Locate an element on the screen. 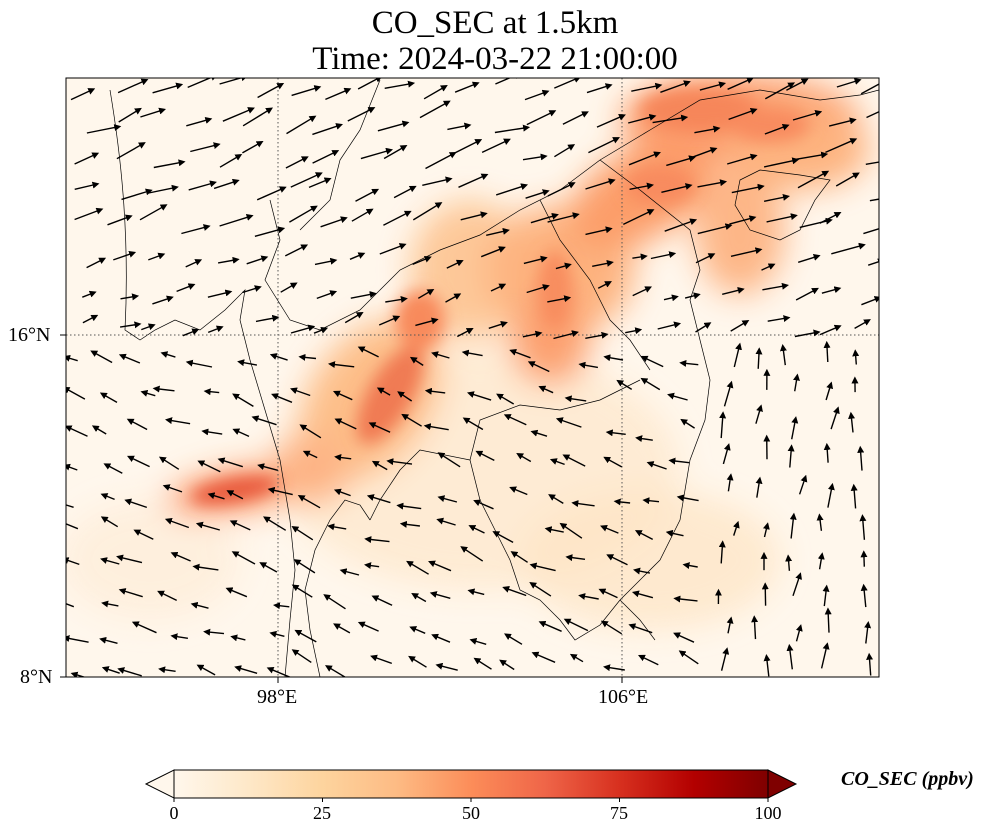  colorbar-tick-25: 25 is located at coordinates (322, 813).